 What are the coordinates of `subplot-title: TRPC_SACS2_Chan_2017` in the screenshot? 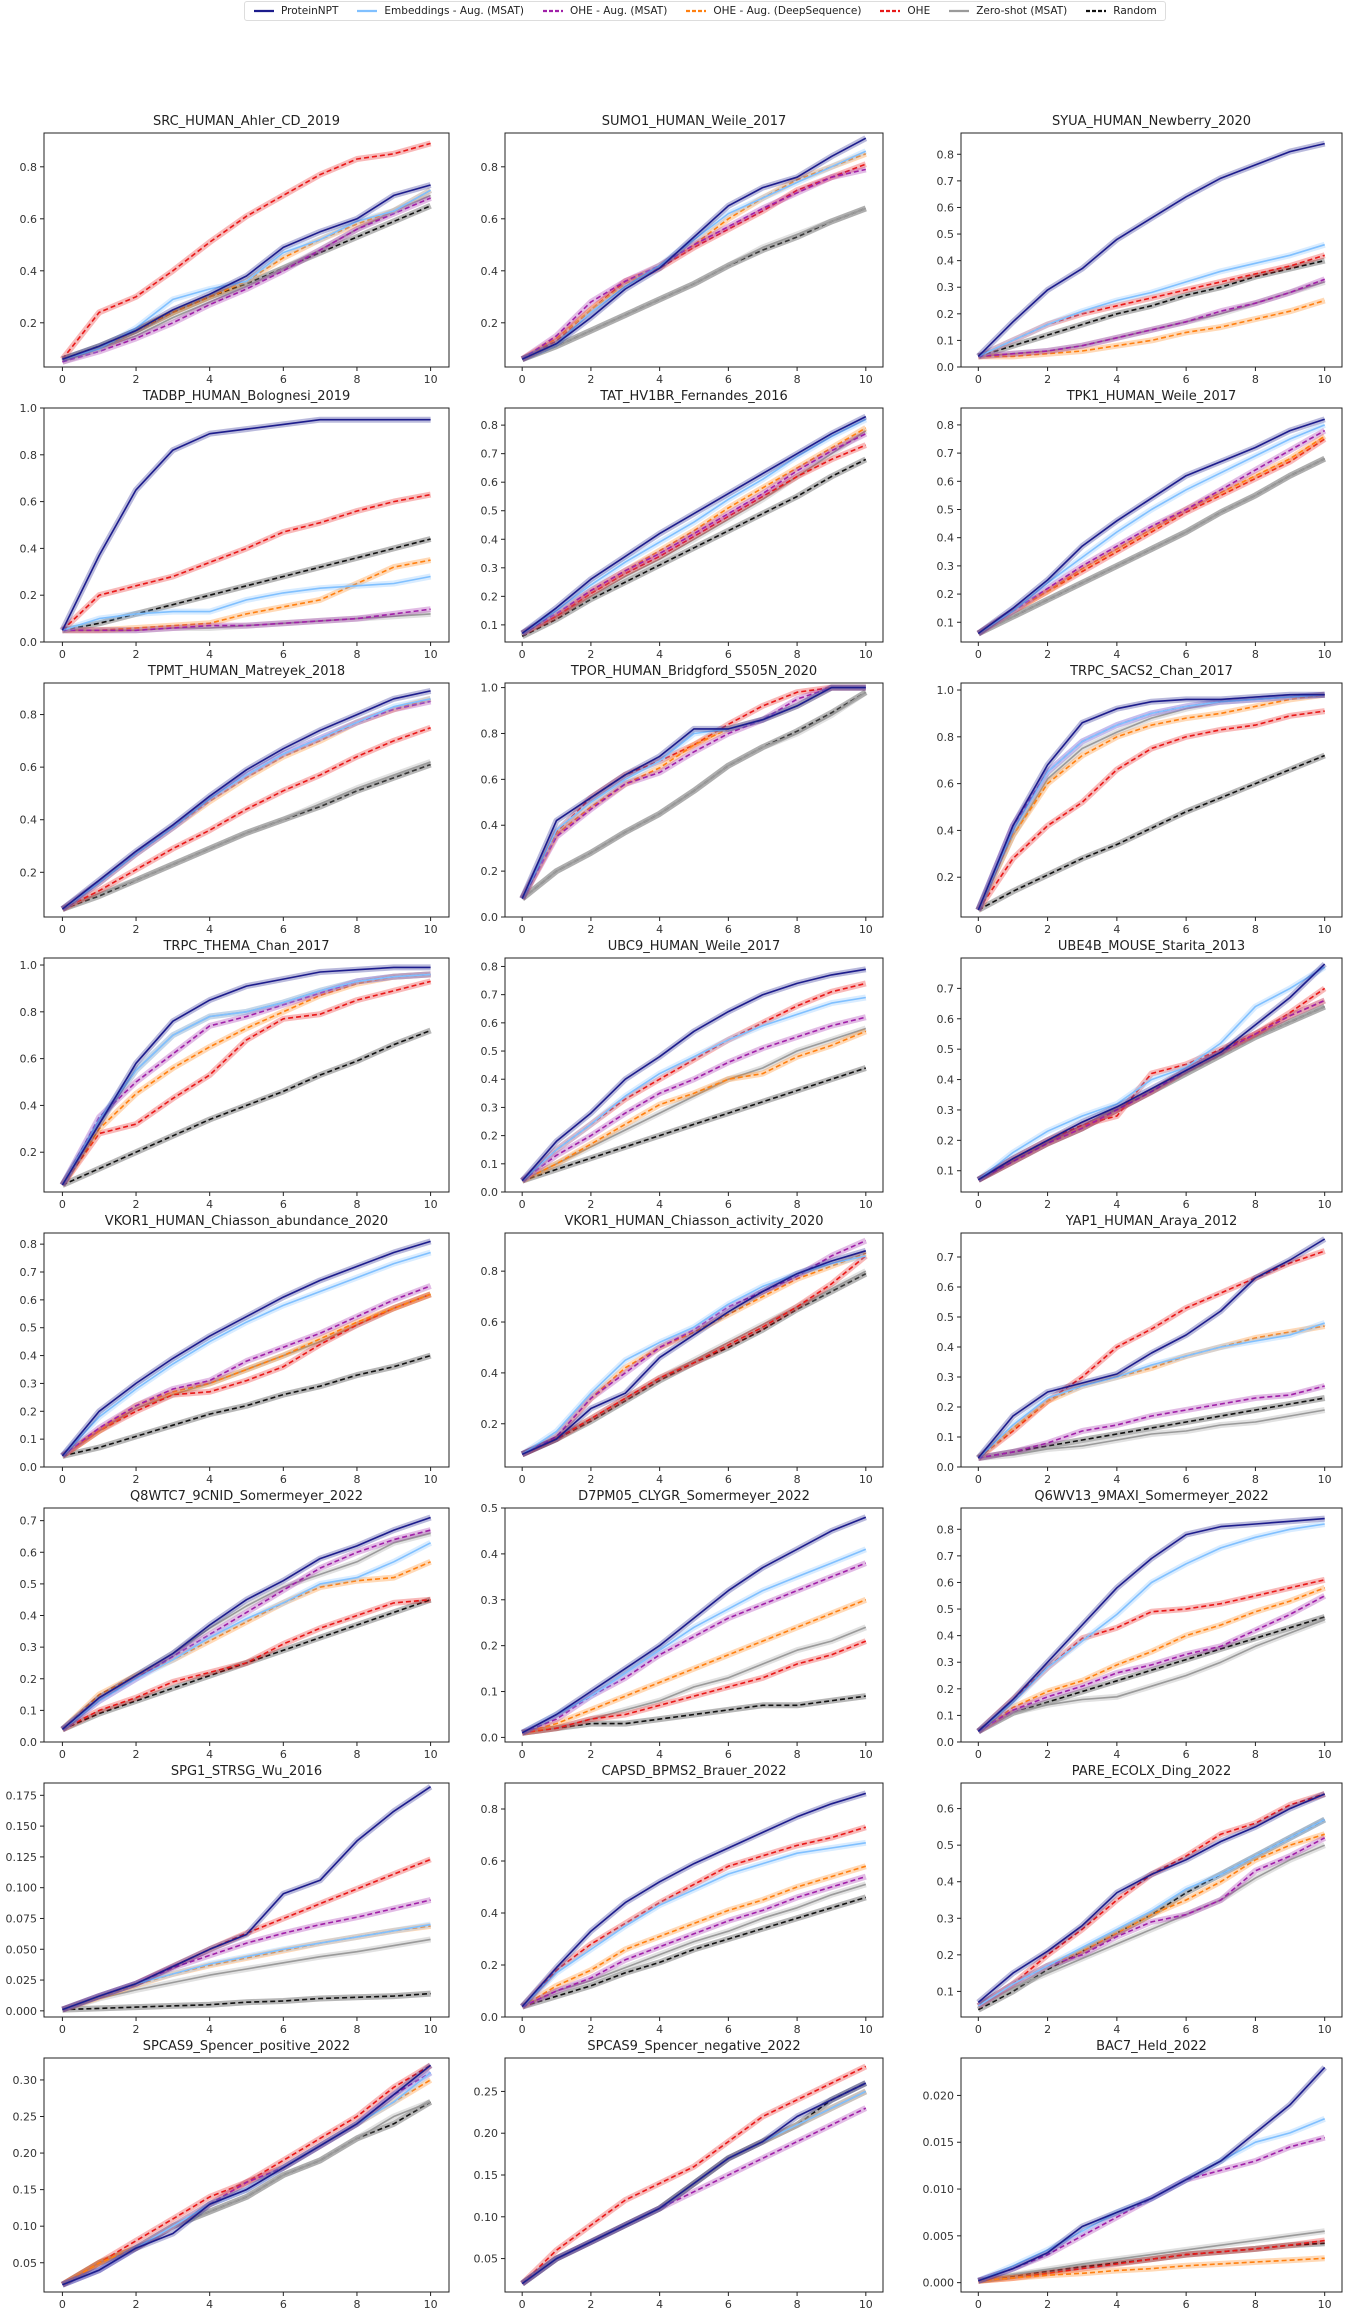 It's located at (1151, 671).